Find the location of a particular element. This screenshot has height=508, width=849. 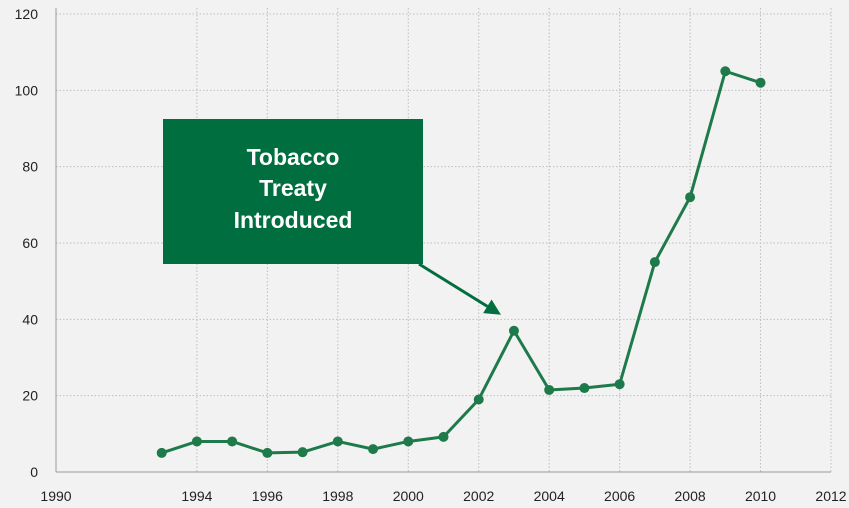

x-tick-label: 2008 is located at coordinates (690, 496).